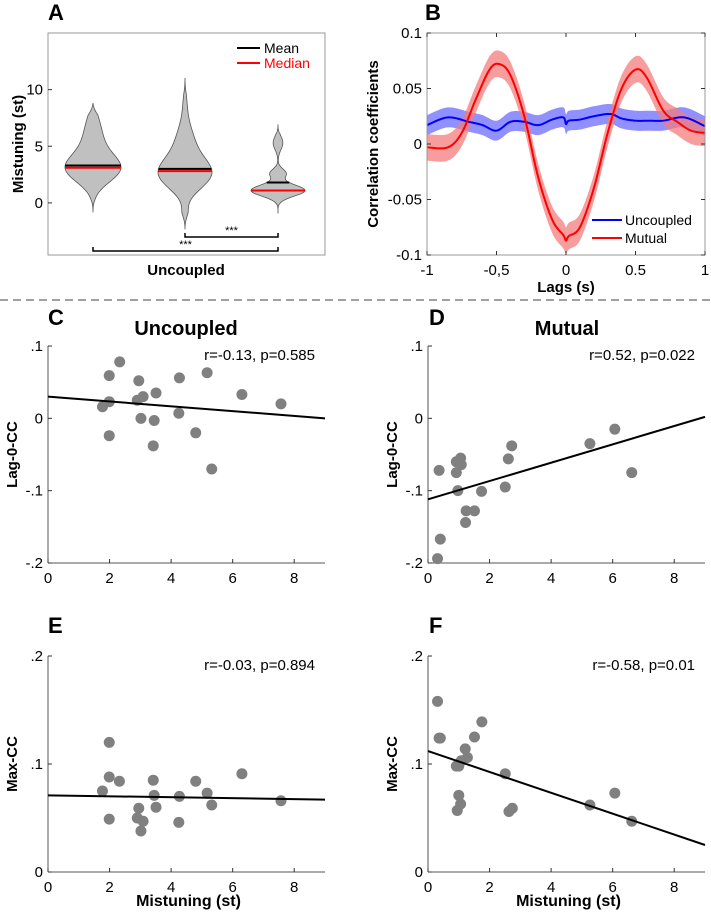 This screenshot has width=711, height=921. I want to click on panel-label: F, so click(435, 625).